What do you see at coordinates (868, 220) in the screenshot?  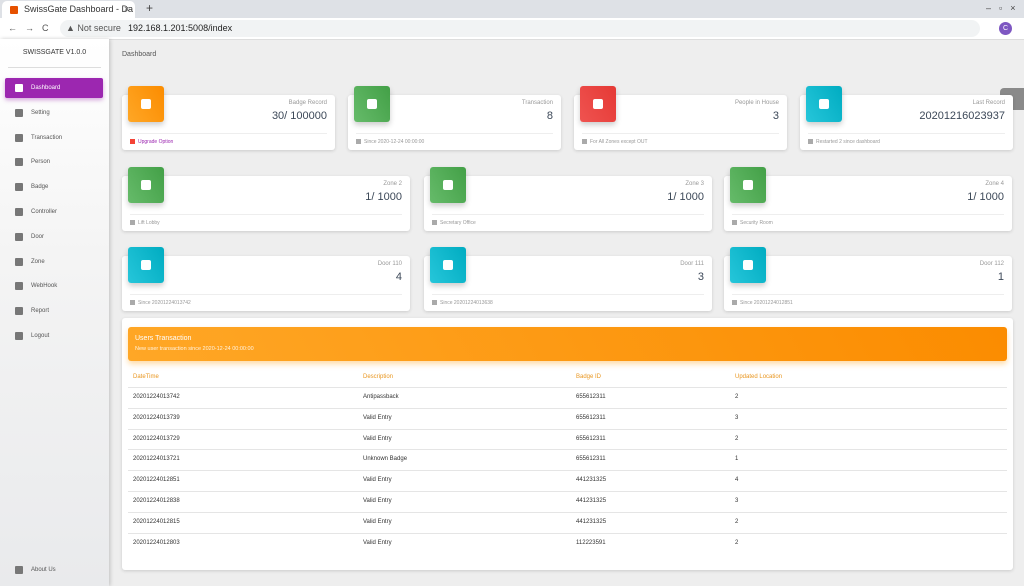 I see `card-footer: Security Room` at bounding box center [868, 220].